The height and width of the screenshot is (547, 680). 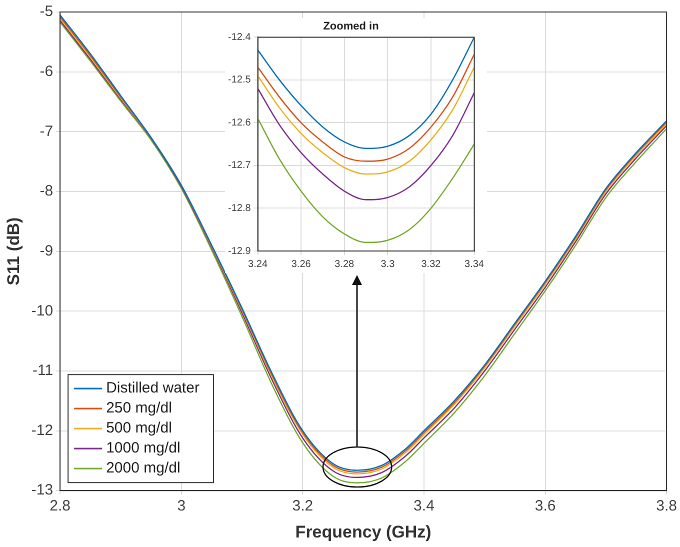 What do you see at coordinates (363, 532) in the screenshot?
I see `x-axis-title: Frequency (GHz)` at bounding box center [363, 532].